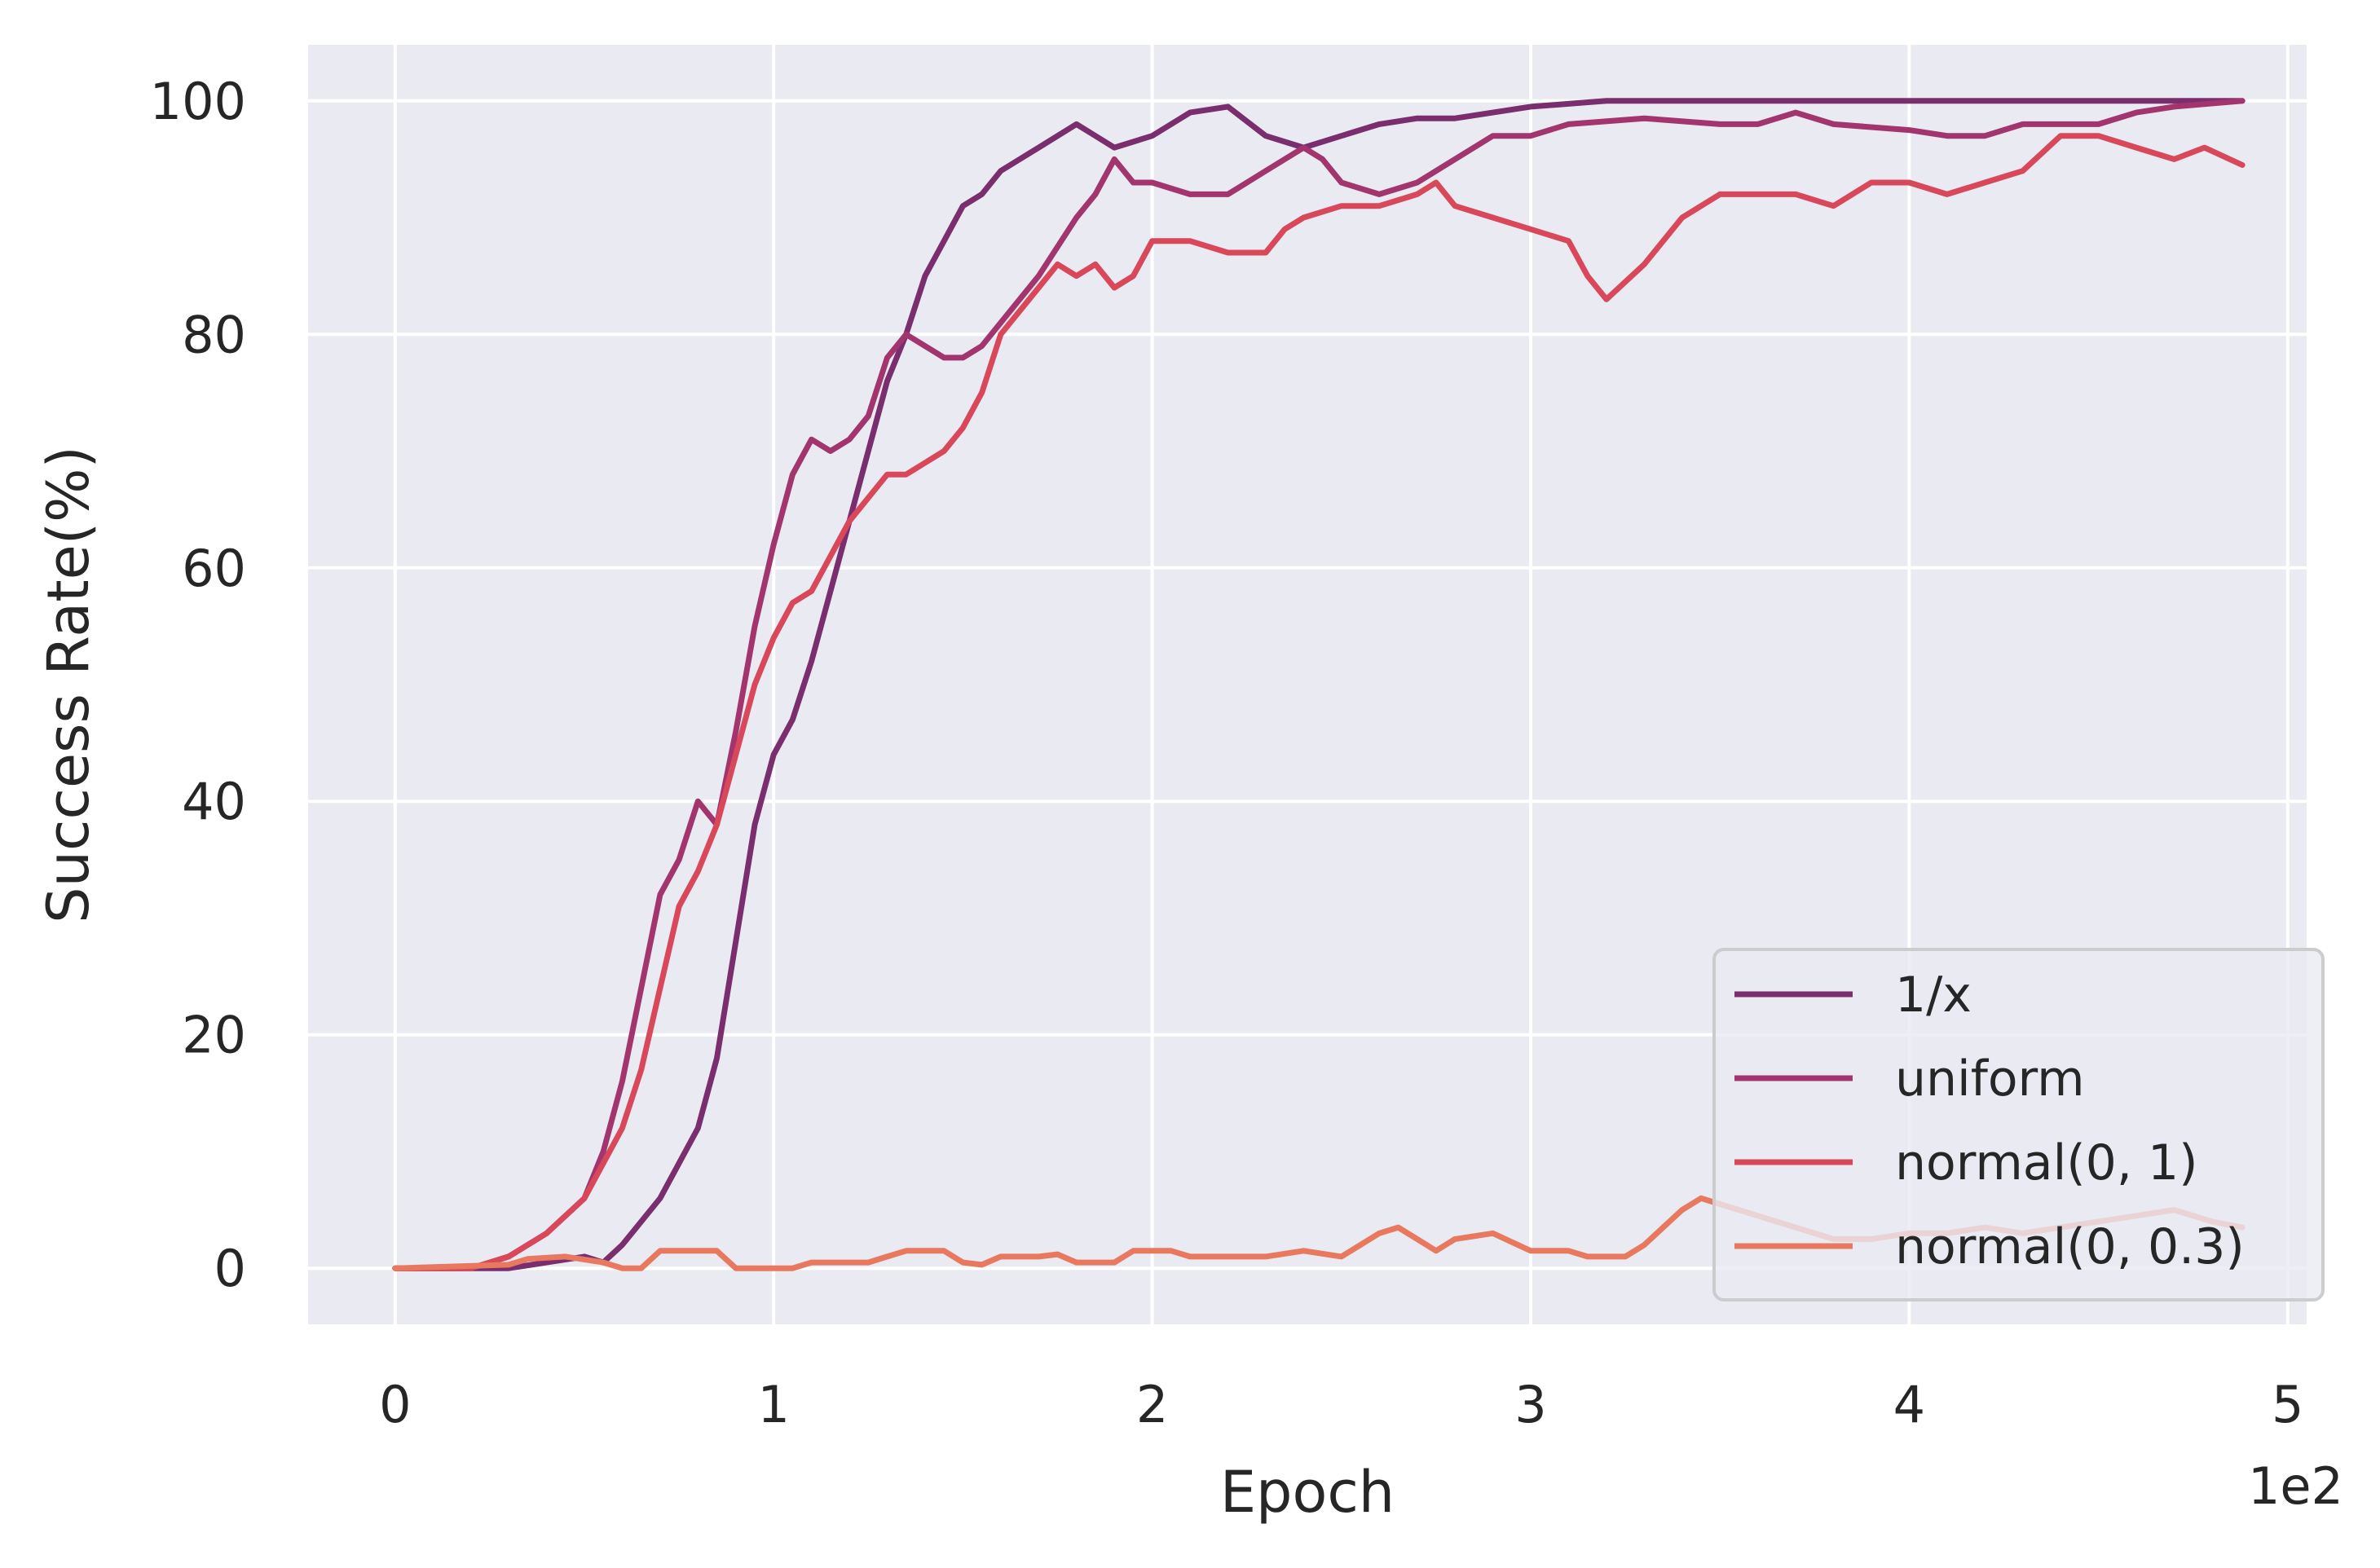  Describe the element at coordinates (2288, 1404) in the screenshot. I see `x-tick-label: 5` at that location.